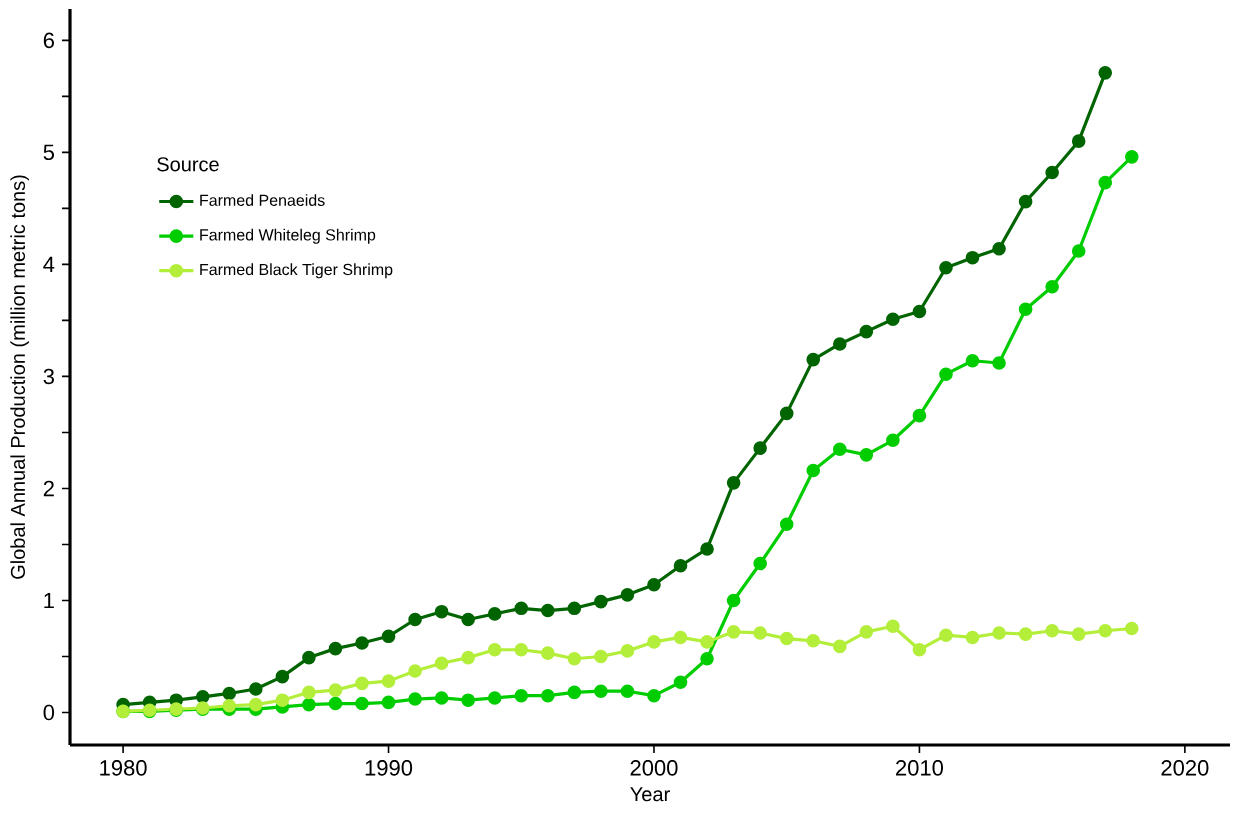 The width and height of the screenshot is (1238, 818). What do you see at coordinates (123, 768) in the screenshot?
I see `x-tick-label: 1980` at bounding box center [123, 768].